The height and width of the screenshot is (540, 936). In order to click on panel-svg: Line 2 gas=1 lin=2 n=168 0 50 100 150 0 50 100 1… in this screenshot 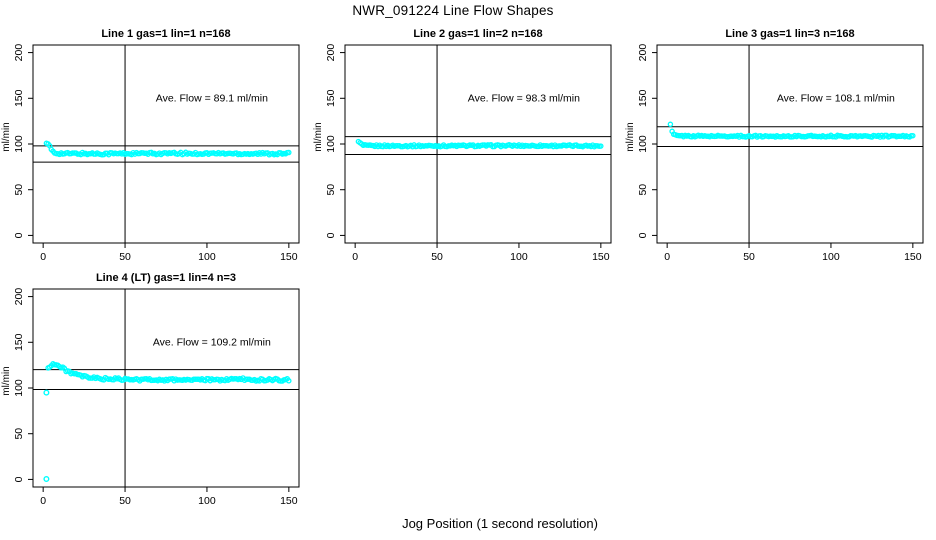, I will do `click(462, 145)`.